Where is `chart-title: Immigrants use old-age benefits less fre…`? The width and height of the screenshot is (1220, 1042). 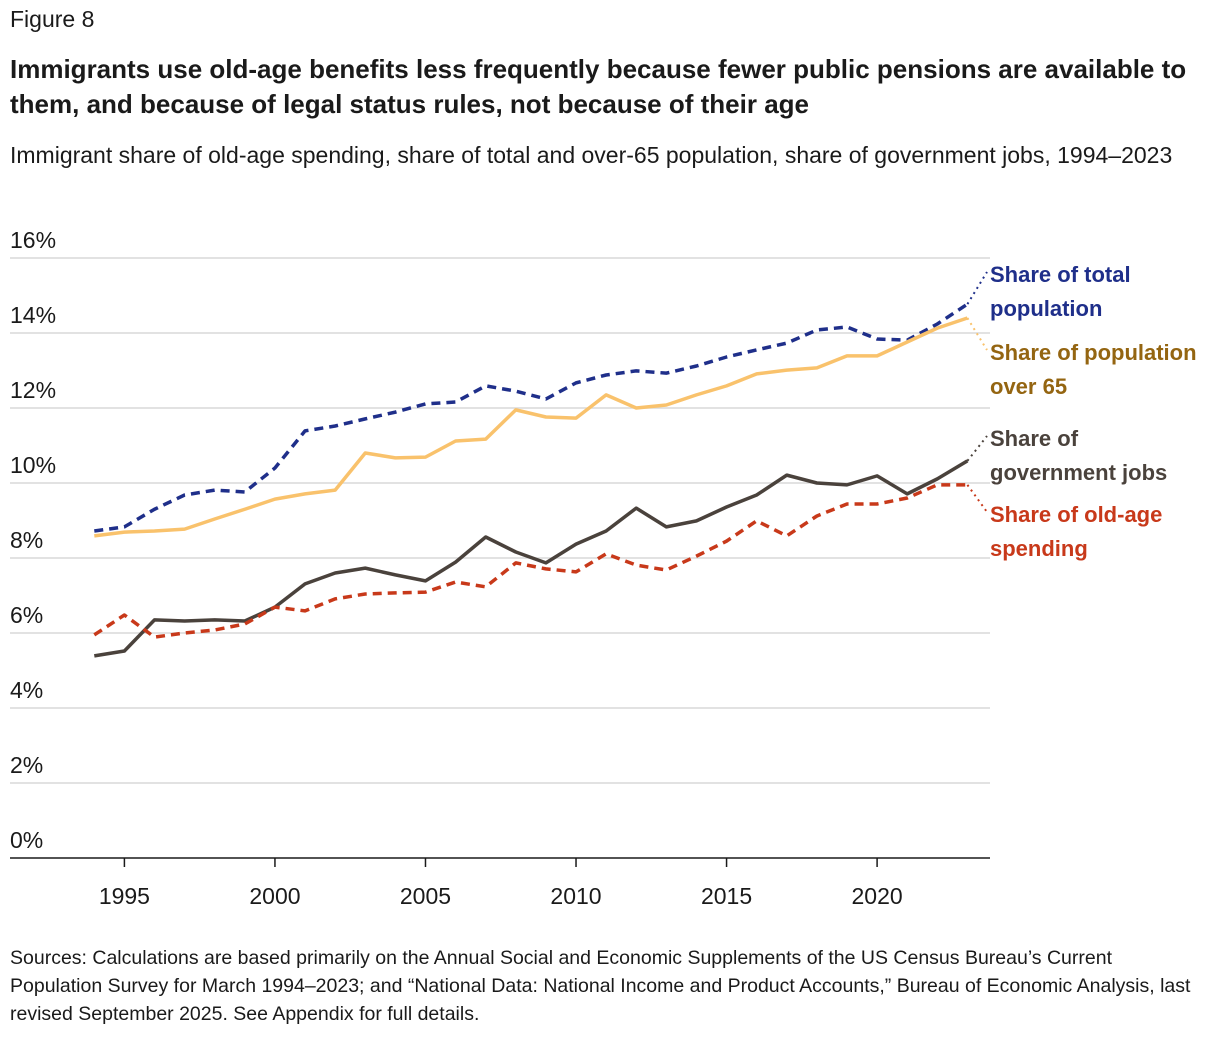
chart-title: Immigrants use old-age benefits less fre… is located at coordinates (598, 86).